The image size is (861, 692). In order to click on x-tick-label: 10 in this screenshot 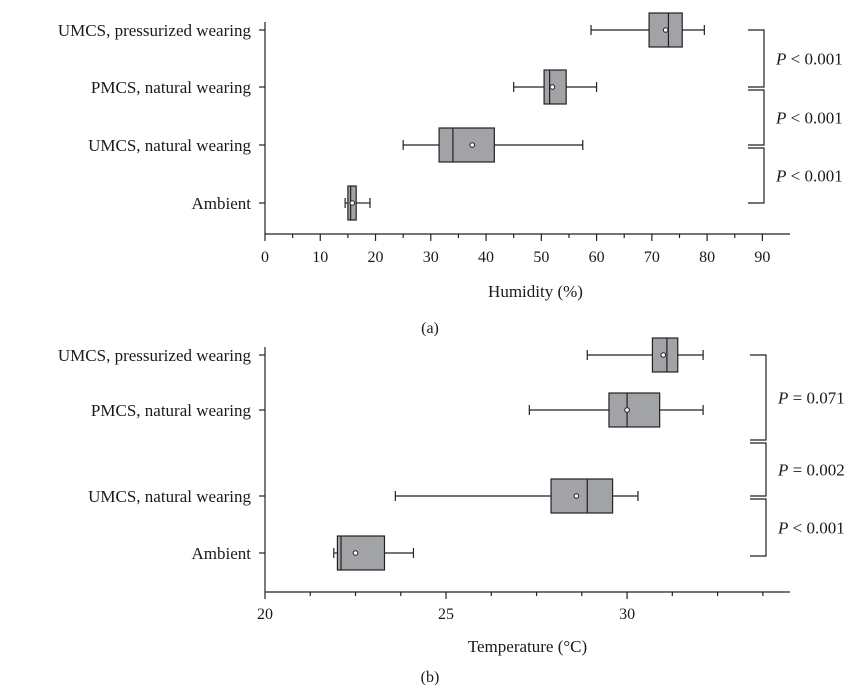, I will do `click(320, 257)`.